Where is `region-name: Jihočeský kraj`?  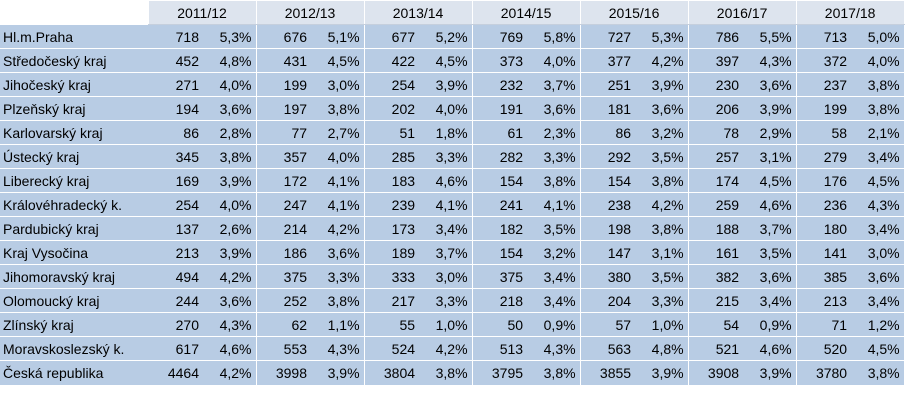 region-name: Jihočeský kraj is located at coordinates (74, 84).